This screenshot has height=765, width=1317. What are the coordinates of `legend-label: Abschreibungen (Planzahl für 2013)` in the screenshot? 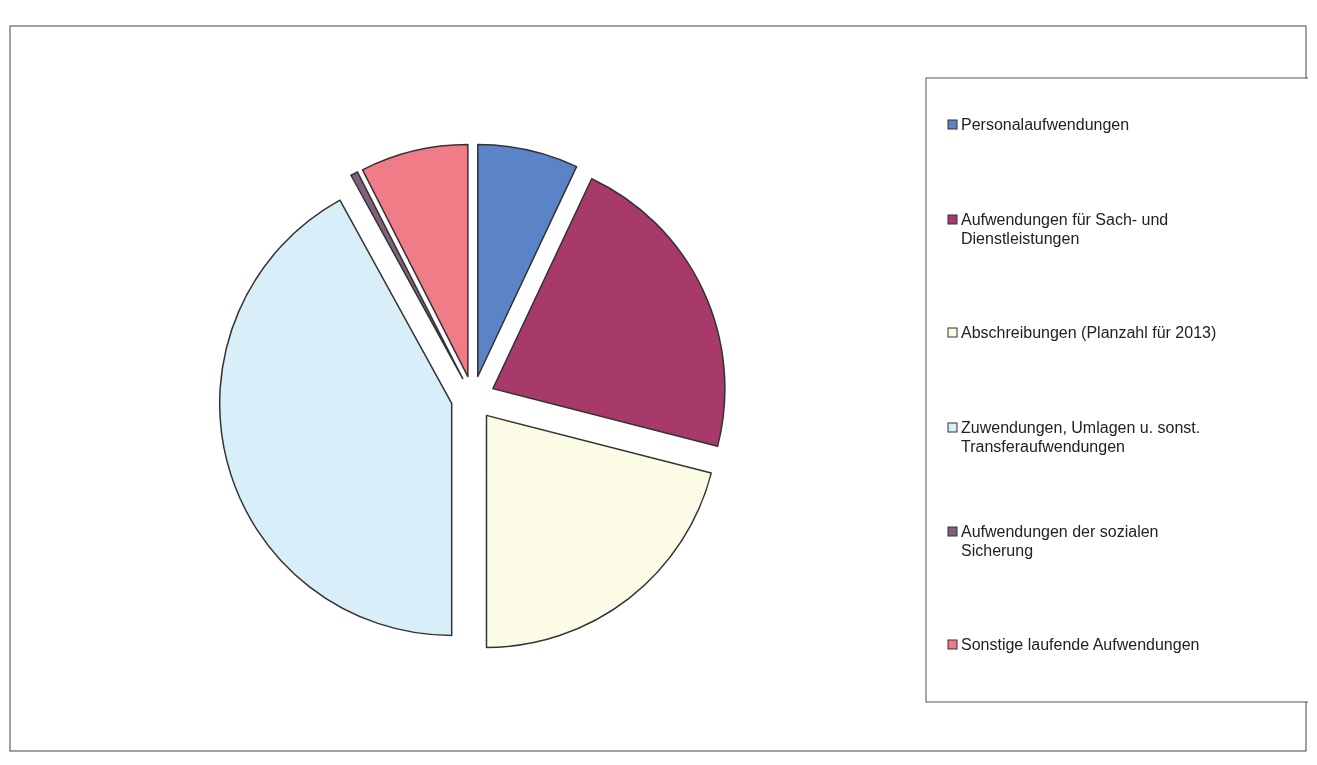 It's located at (1089, 332).